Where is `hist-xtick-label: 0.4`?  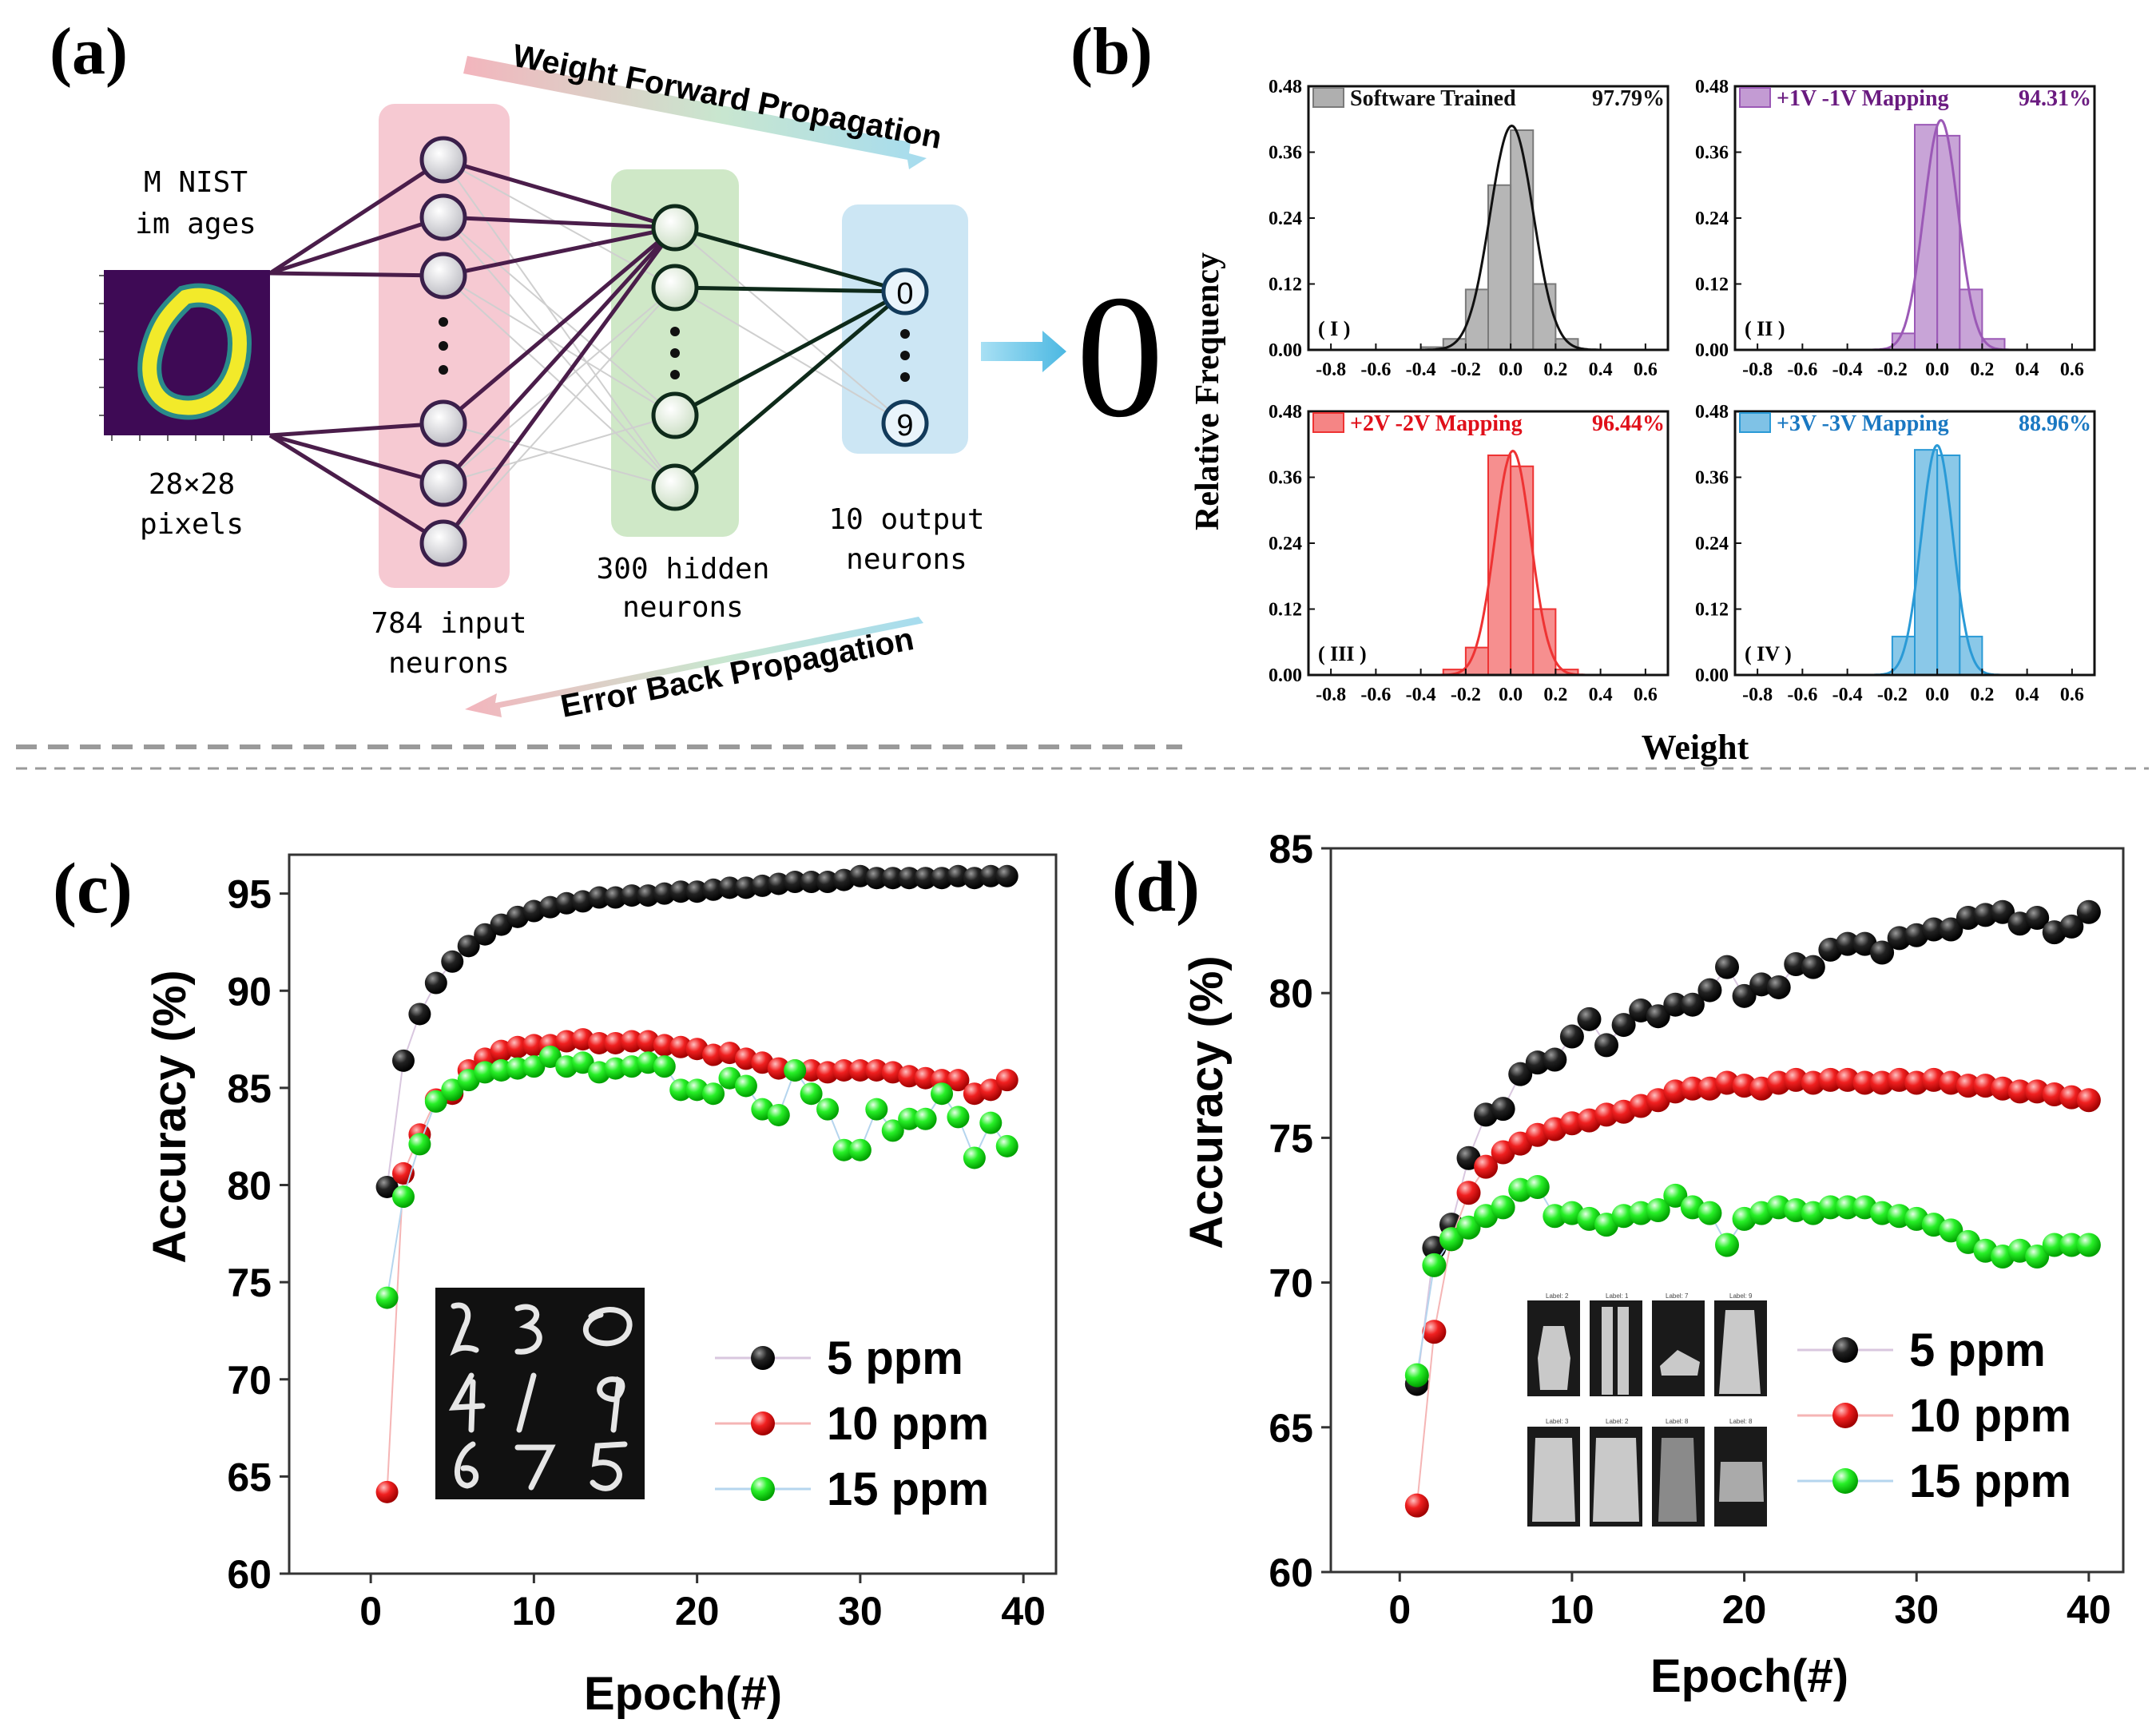
hist-xtick-label: 0.4 is located at coordinates (2027, 695).